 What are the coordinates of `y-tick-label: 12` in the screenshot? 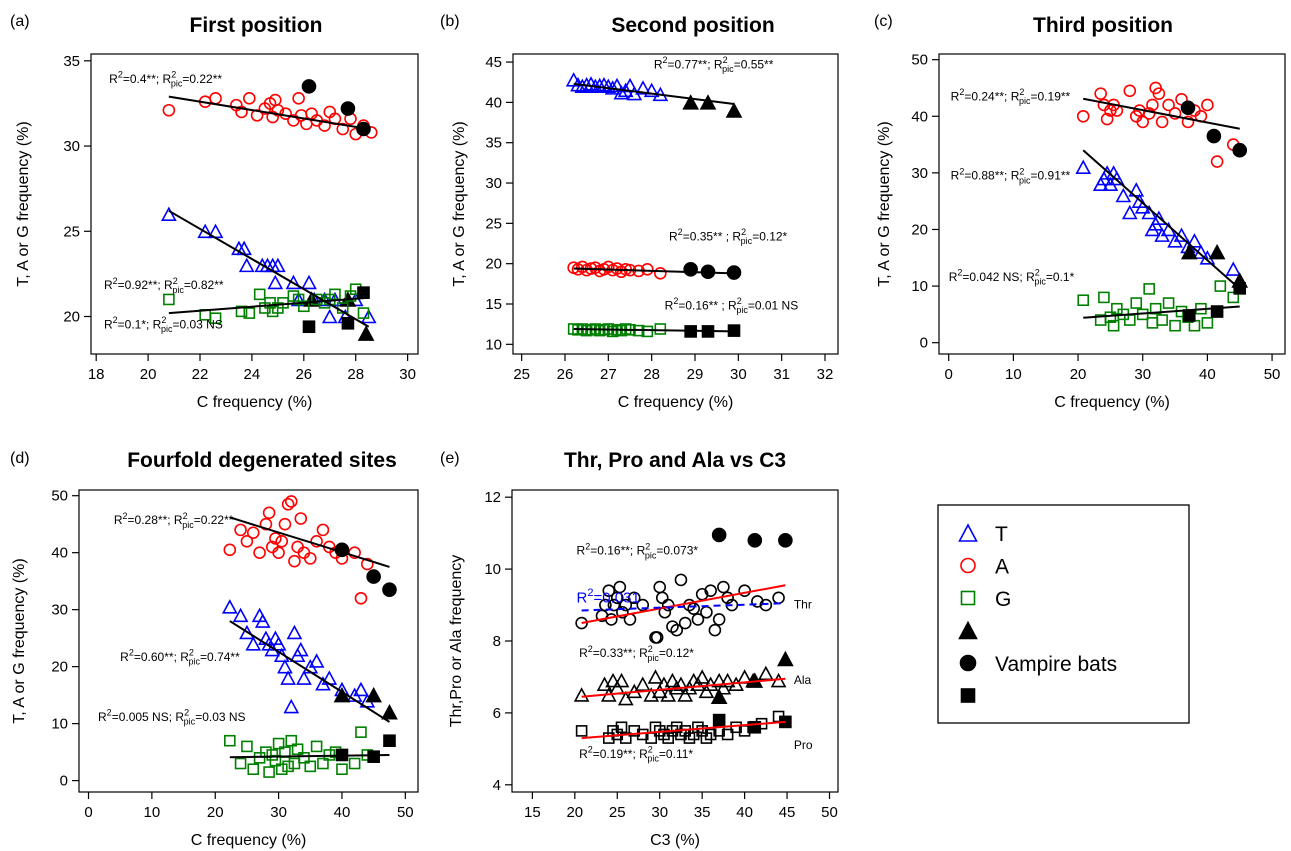 It's located at (492, 497).